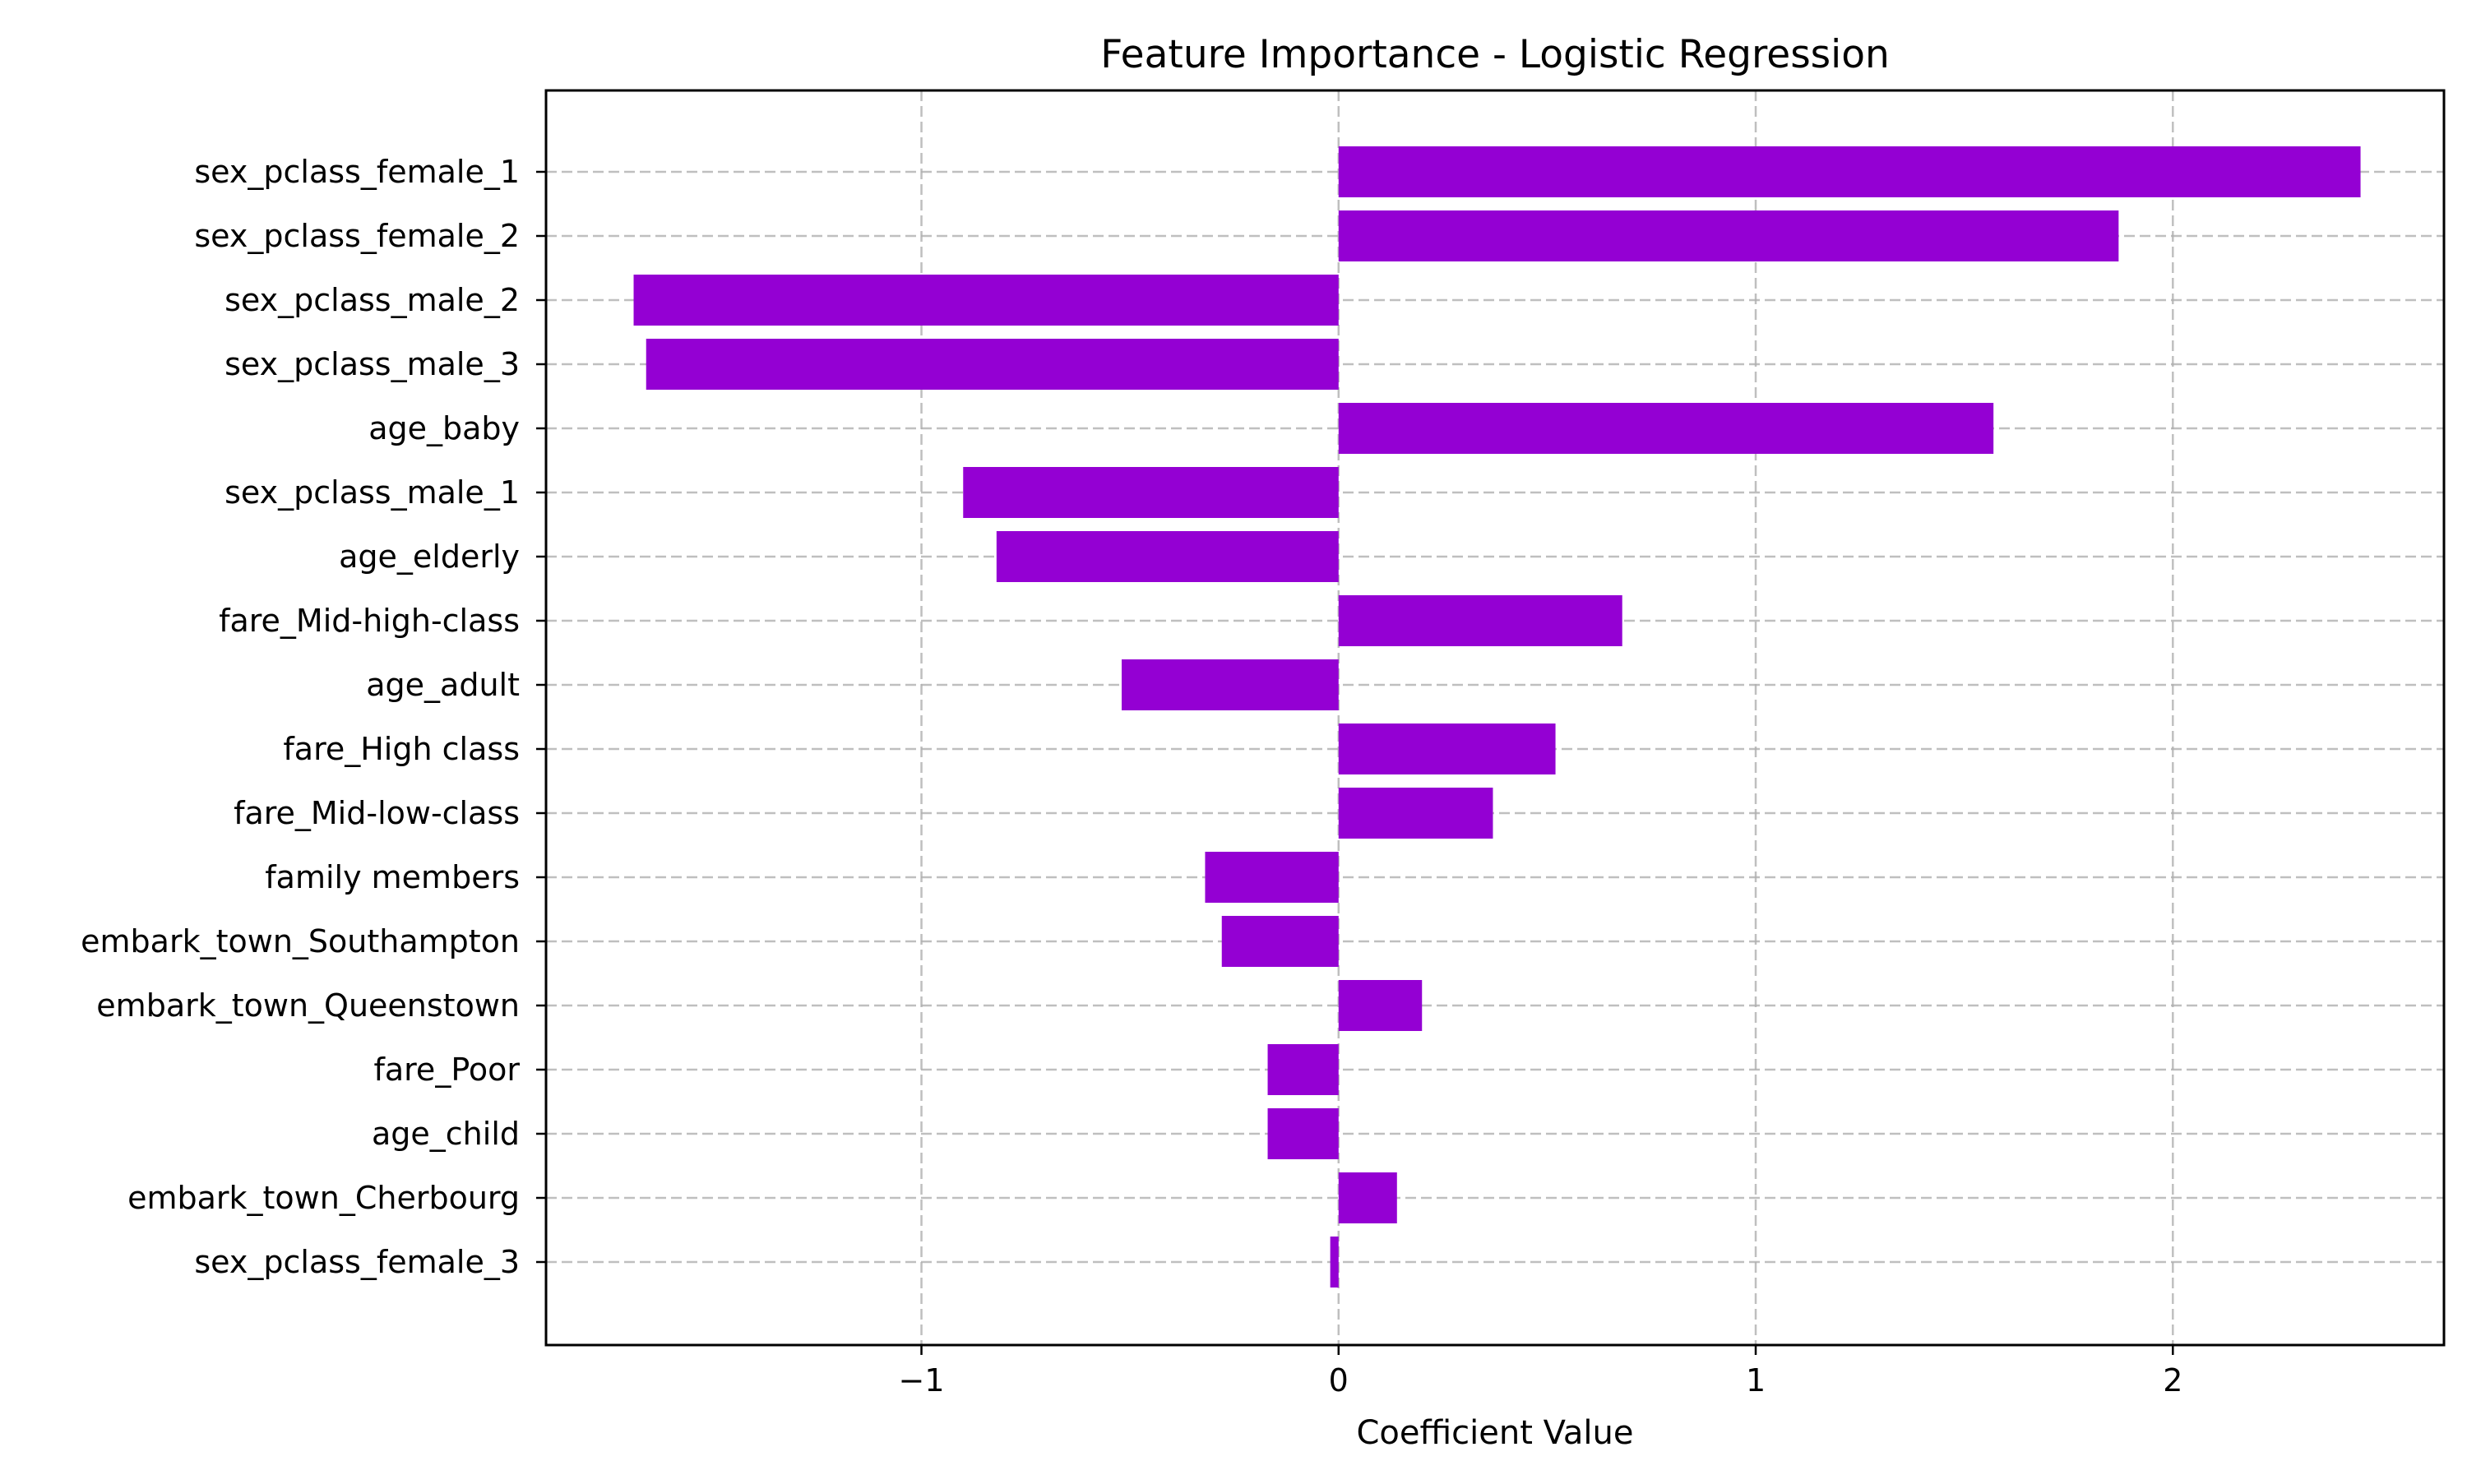  Describe the element at coordinates (443, 685) in the screenshot. I see `category-label: age_adult` at that location.